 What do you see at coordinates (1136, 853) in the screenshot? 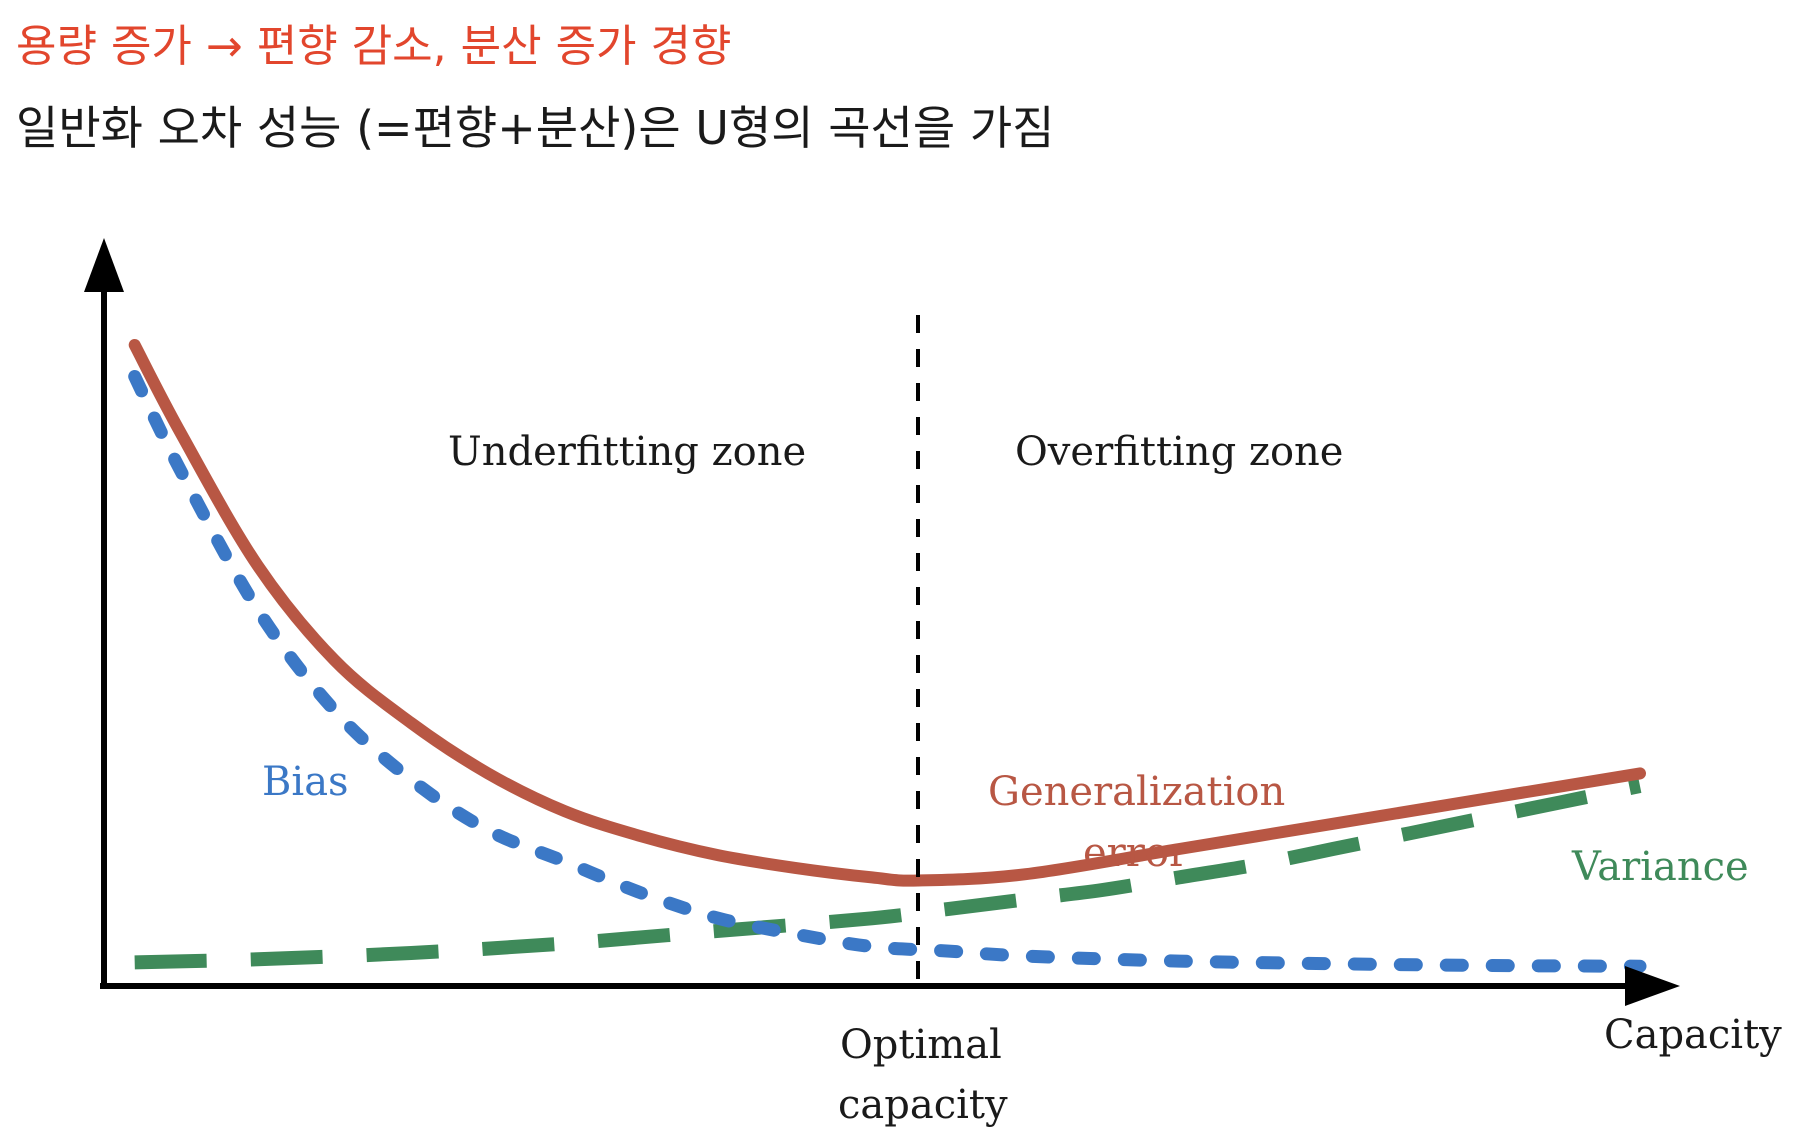
I see `generalization-error-label-line2: error` at bounding box center [1136, 853].